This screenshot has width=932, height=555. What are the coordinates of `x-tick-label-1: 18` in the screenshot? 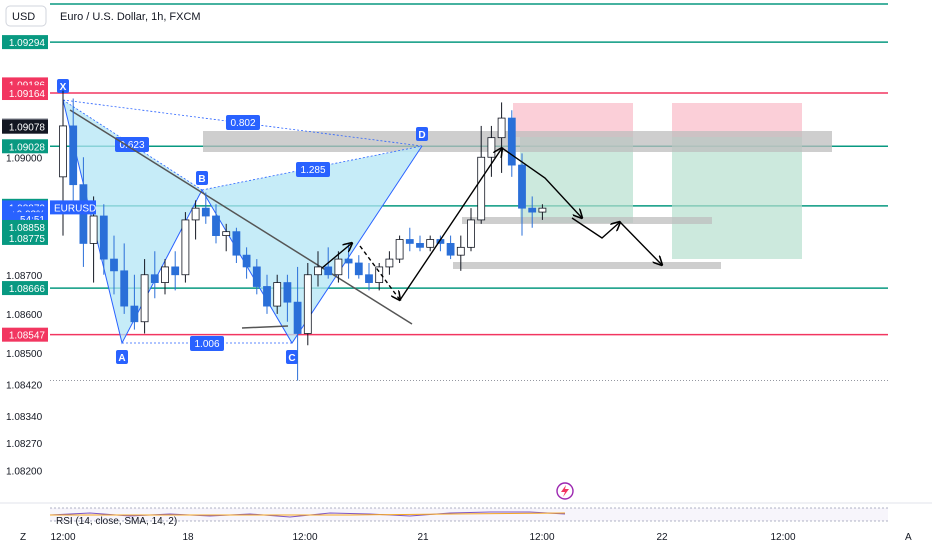 It's located at (188, 537).